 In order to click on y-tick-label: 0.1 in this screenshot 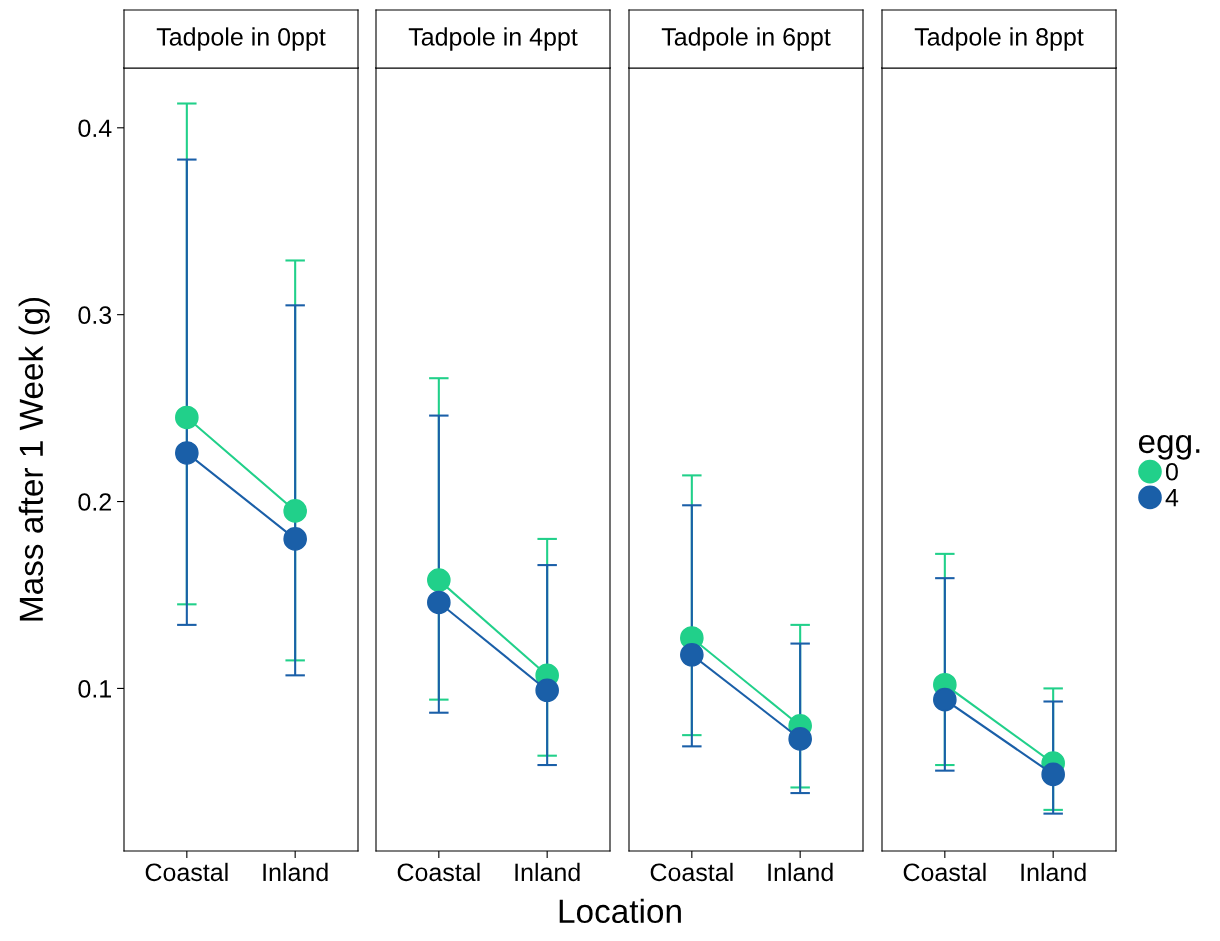, I will do `click(94, 689)`.